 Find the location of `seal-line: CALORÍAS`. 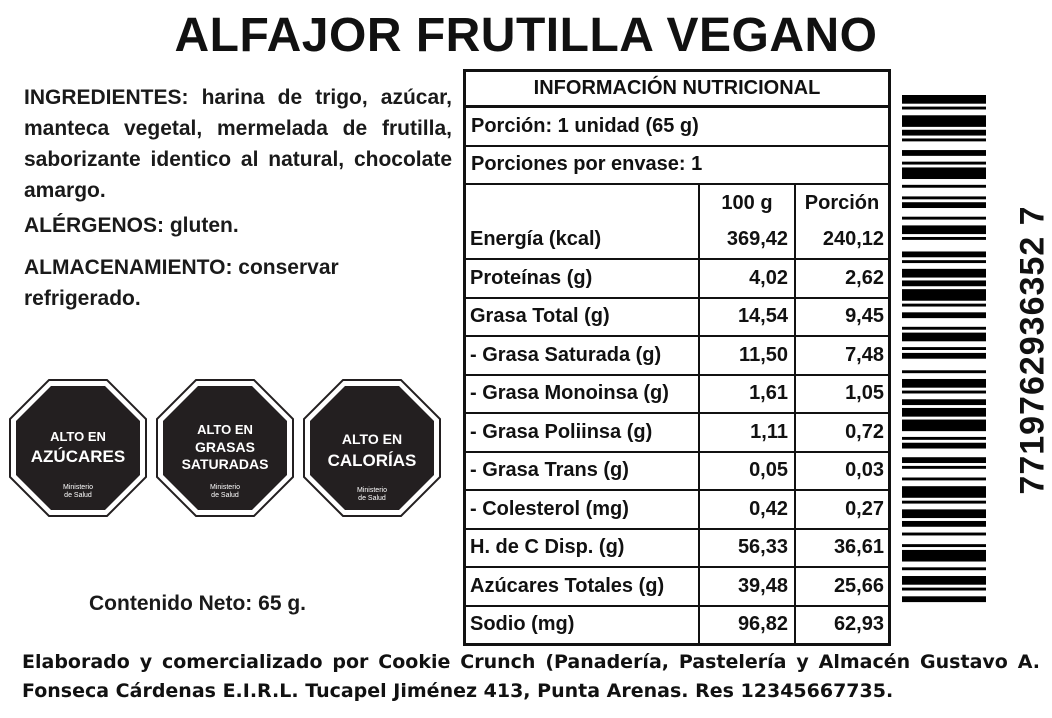

seal-line: CALORÍAS is located at coordinates (372, 460).